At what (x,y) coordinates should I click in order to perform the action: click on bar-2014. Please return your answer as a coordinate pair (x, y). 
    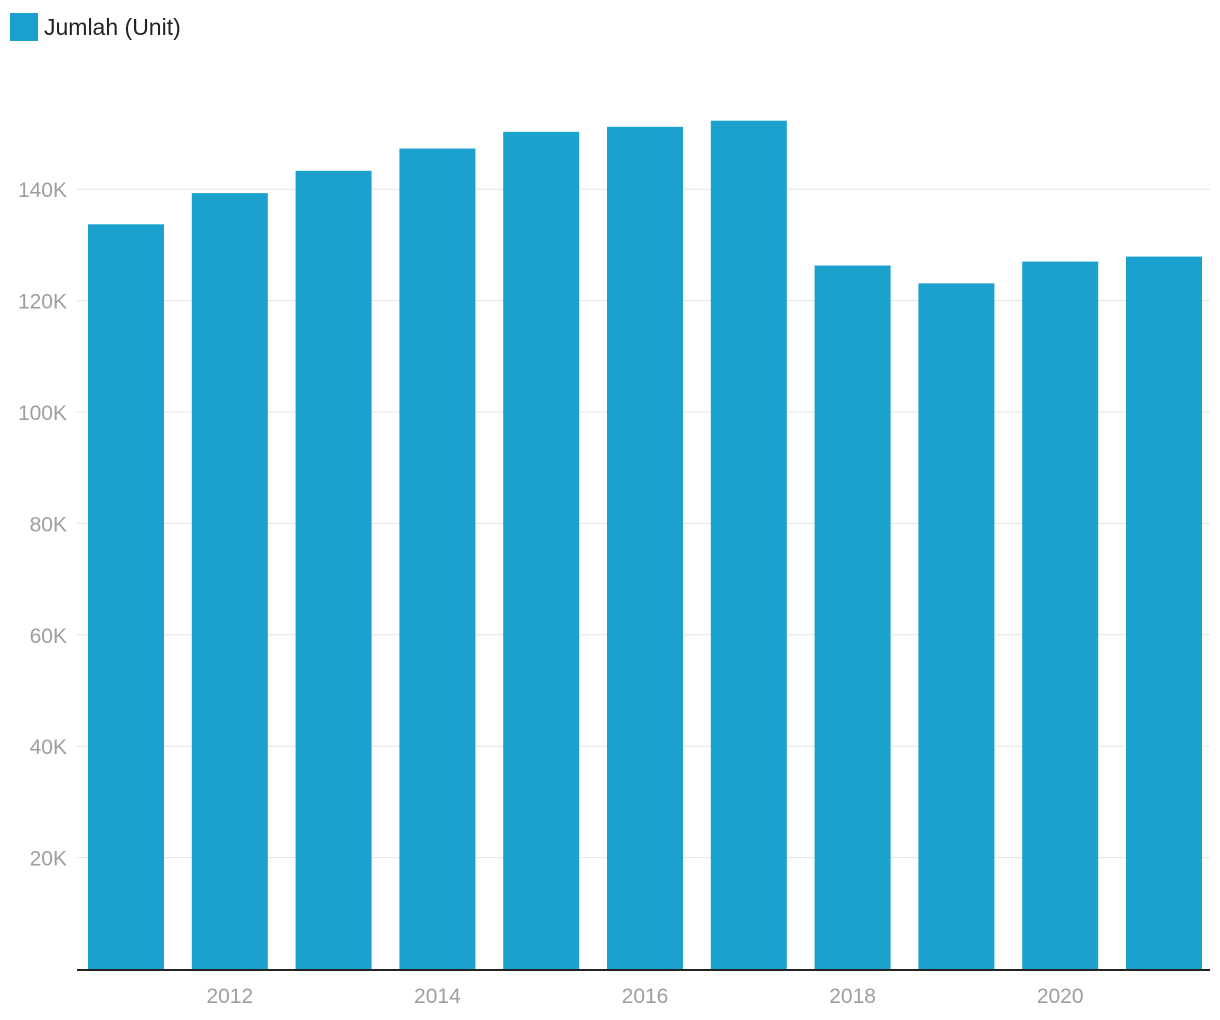
    Looking at the image, I should click on (437, 558).